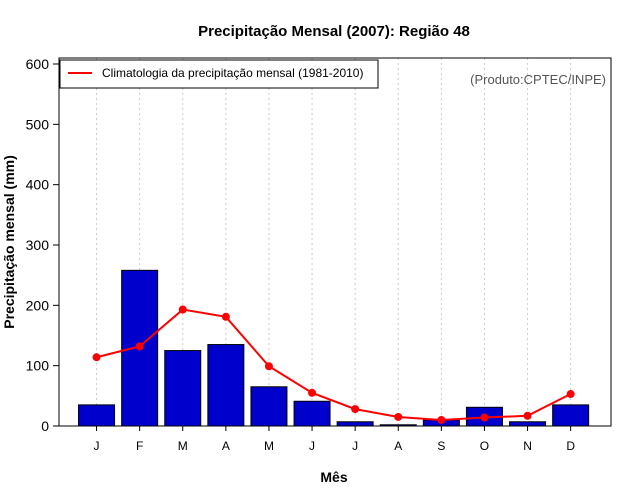  I want to click on y-tick-label: 500, so click(38, 124).